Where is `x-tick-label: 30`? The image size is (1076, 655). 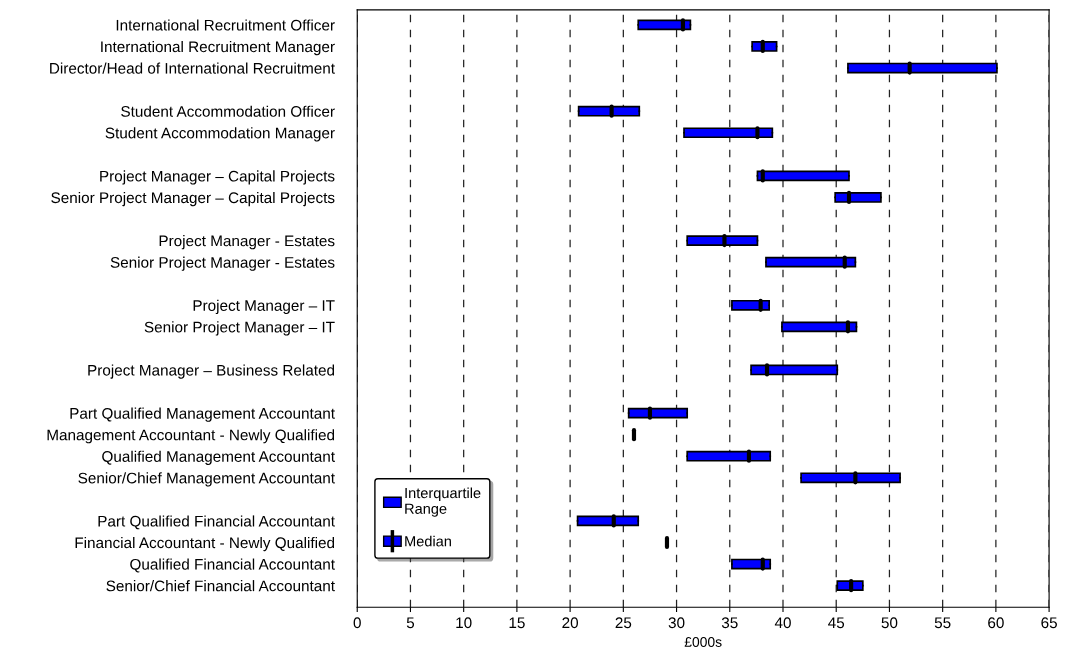
x-tick-label: 30 is located at coordinates (676, 623).